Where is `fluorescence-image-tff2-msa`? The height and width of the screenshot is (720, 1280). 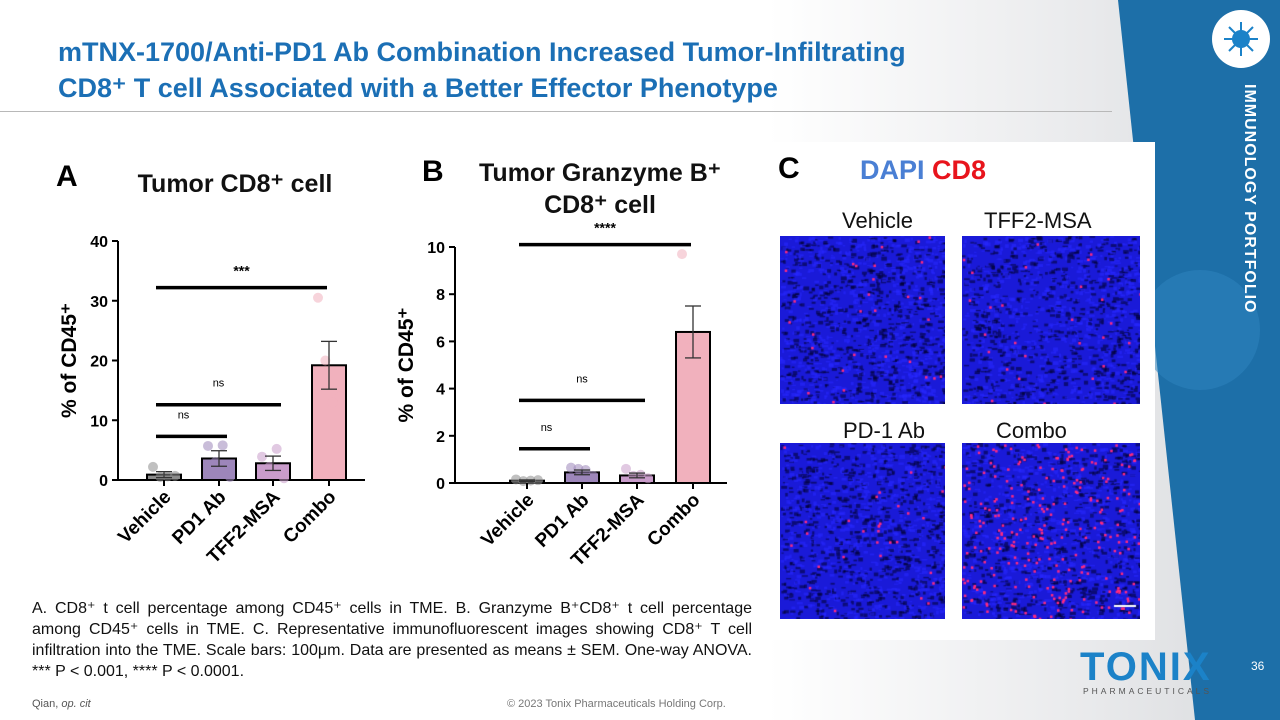 fluorescence-image-tff2-msa is located at coordinates (1051, 320).